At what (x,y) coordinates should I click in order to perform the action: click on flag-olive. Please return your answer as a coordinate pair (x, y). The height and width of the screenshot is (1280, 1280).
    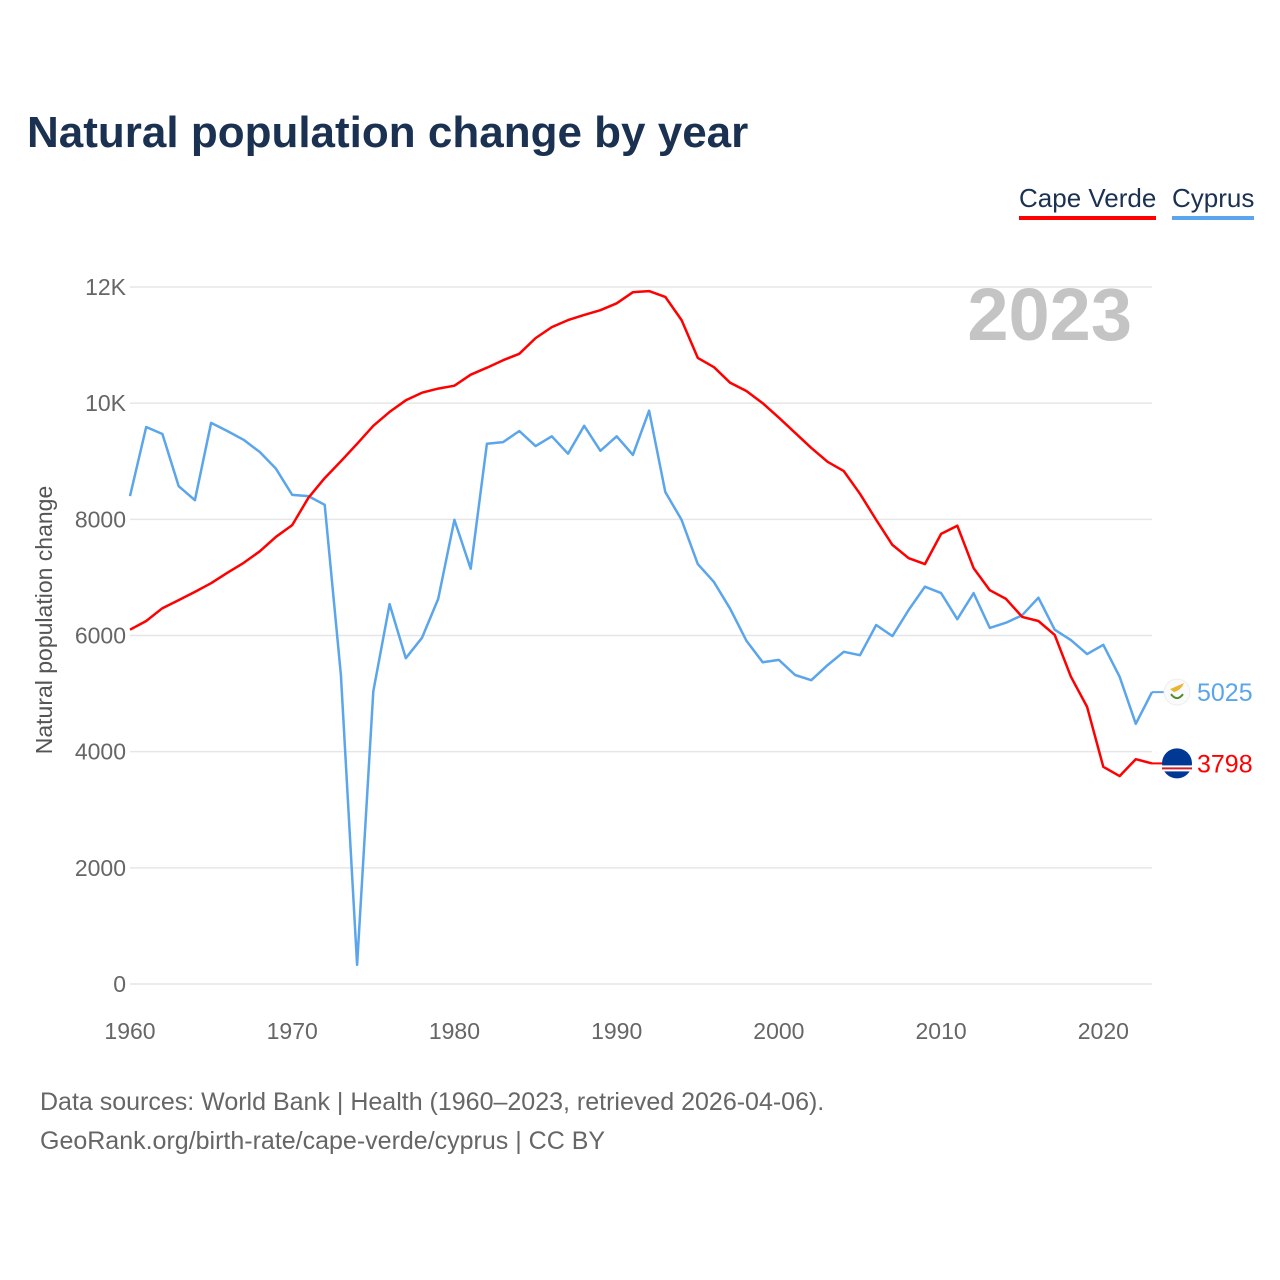
    Looking at the image, I should click on (1177, 696).